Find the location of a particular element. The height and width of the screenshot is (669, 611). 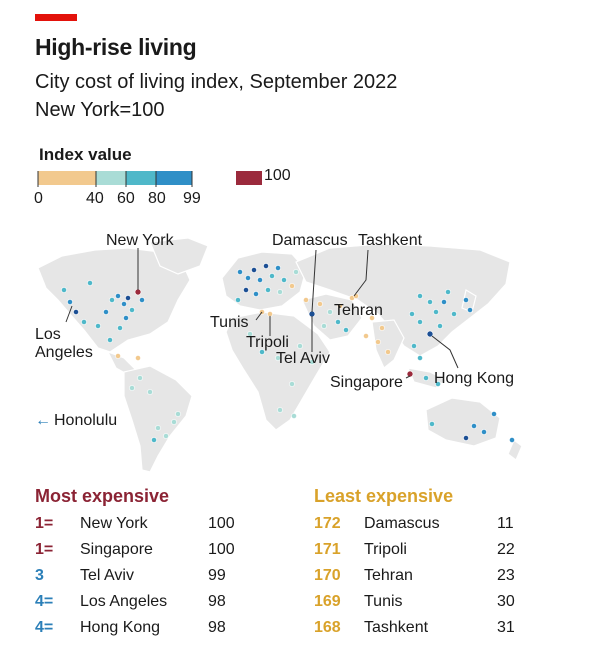

leader-los-angeles is located at coordinates (69, 314).